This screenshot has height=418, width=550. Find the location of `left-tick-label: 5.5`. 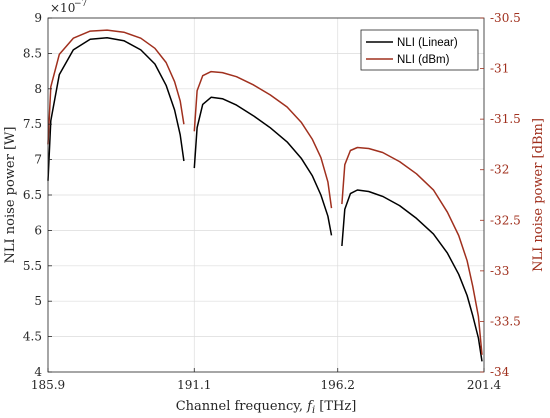

left-tick-label: 5.5 is located at coordinates (32, 266).